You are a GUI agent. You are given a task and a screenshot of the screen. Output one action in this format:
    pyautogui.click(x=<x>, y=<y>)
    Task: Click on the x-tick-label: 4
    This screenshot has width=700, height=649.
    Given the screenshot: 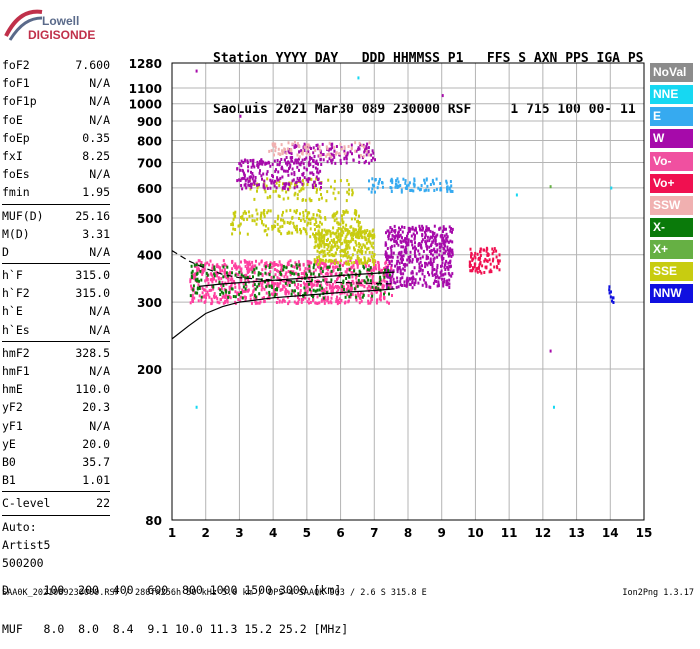 What is the action you would take?
    pyautogui.click(x=273, y=533)
    